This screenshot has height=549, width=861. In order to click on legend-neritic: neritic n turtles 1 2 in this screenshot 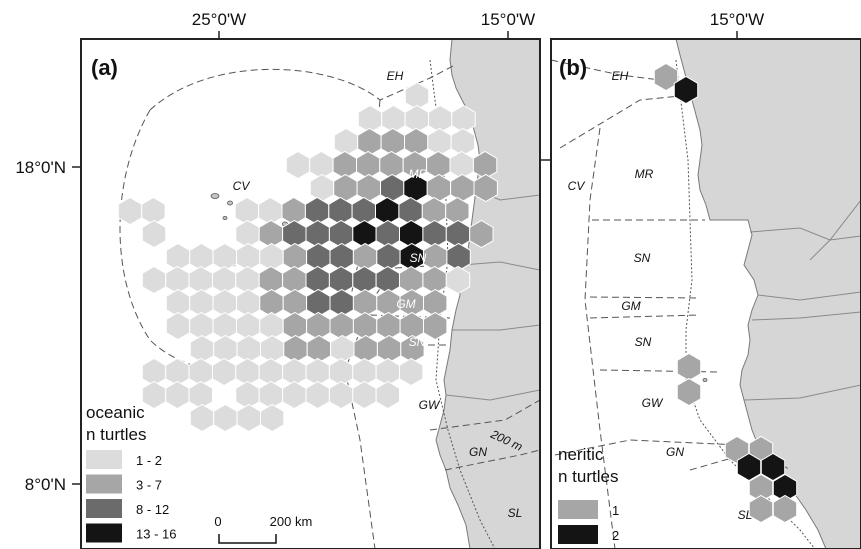, I will do `click(588, 494)`.